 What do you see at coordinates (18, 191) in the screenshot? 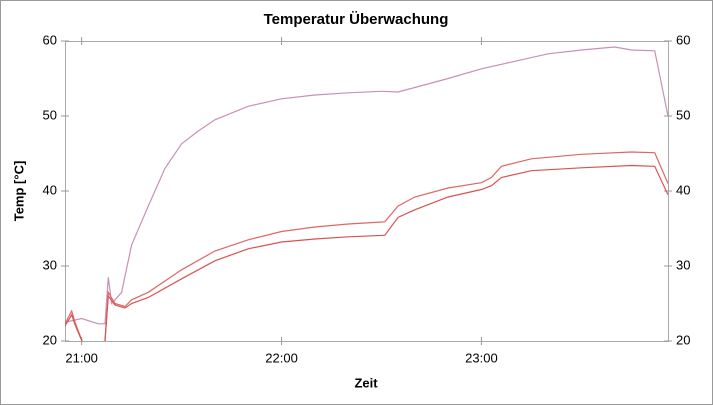
I see `y-axis-label: Temp [°C]` at bounding box center [18, 191].